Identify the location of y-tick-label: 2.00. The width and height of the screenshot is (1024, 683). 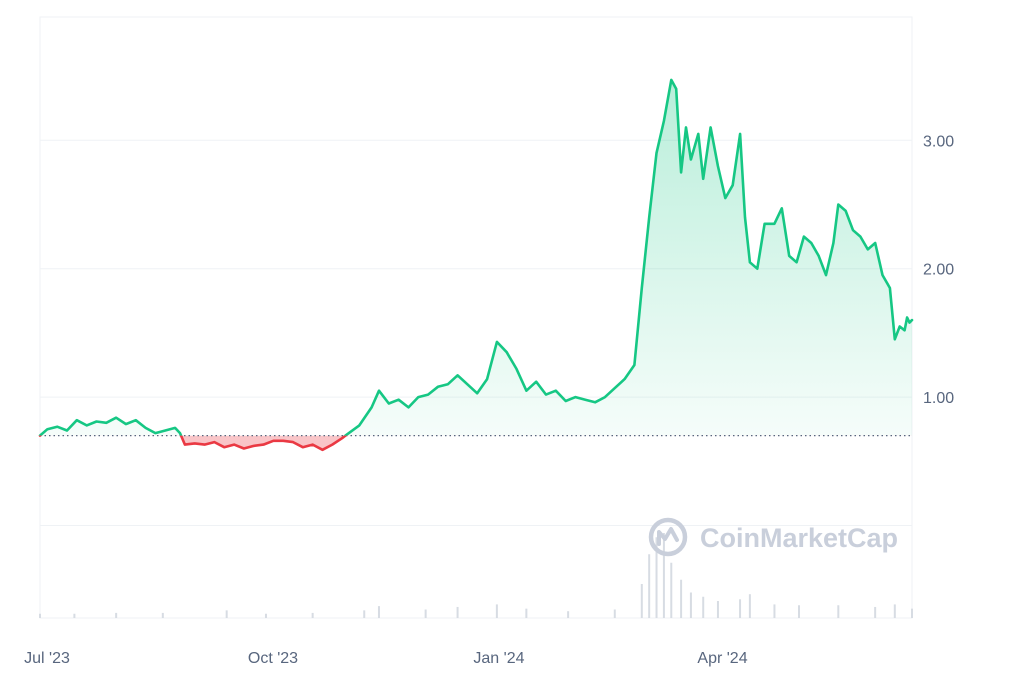
(938, 270).